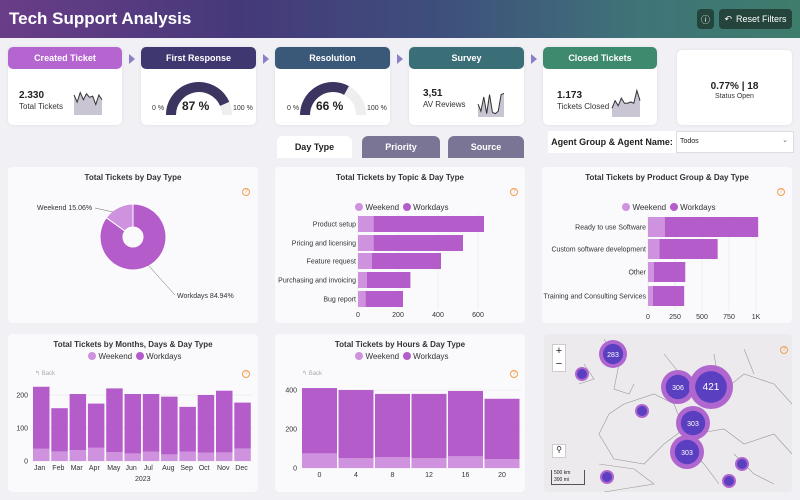  What do you see at coordinates (114, 468) in the screenshot?
I see `x-tick-label: May` at bounding box center [114, 468].